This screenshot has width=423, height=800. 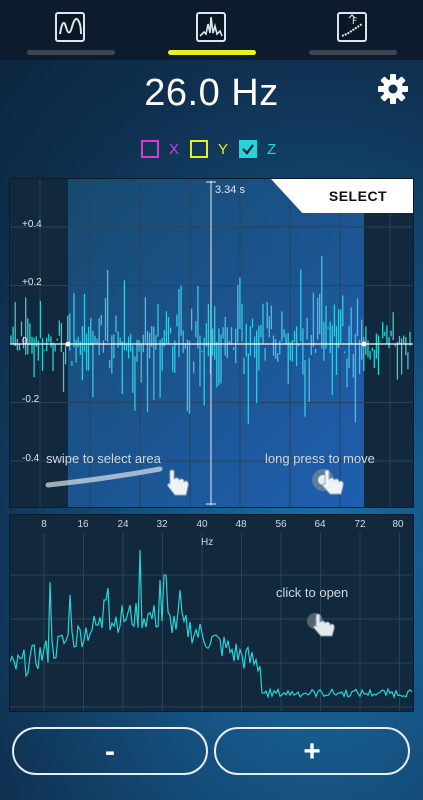 I want to click on spectrum-tab, so click(x=211, y=30).